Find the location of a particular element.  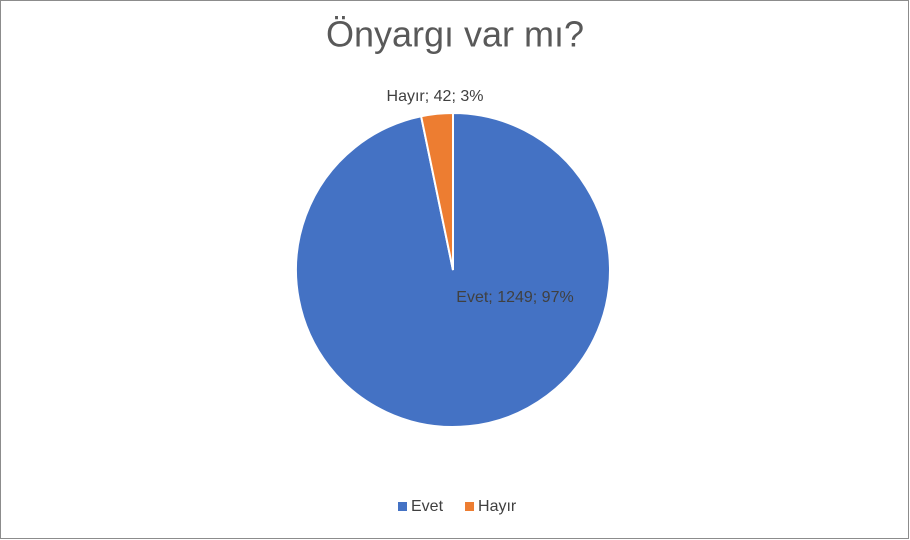

data-label: Evet; 1249; 97% is located at coordinates (514, 297).